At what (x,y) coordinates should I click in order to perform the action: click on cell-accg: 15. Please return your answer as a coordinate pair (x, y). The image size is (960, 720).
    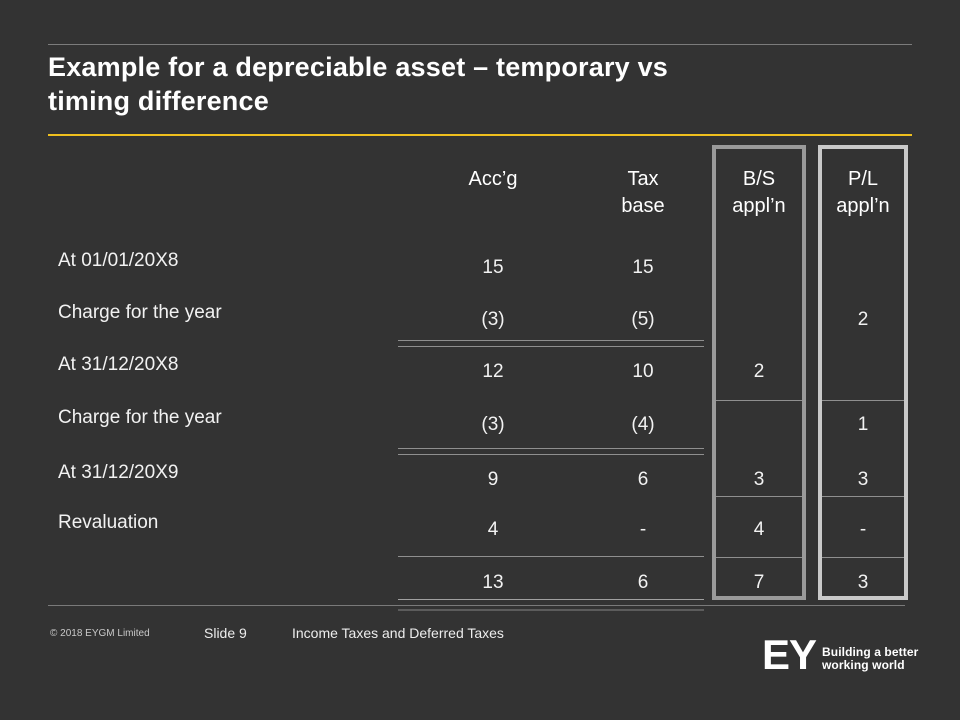
    Looking at the image, I should click on (493, 267).